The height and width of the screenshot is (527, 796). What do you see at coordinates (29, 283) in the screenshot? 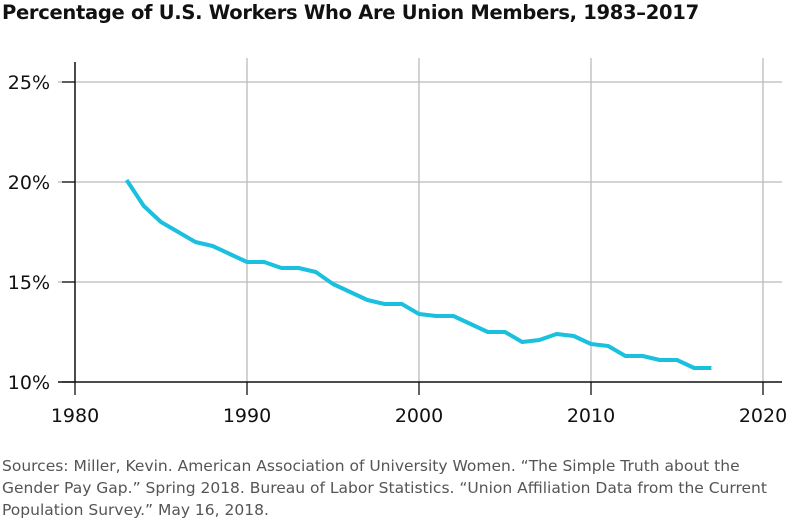
I see `y-tick-label: 15%` at bounding box center [29, 283].